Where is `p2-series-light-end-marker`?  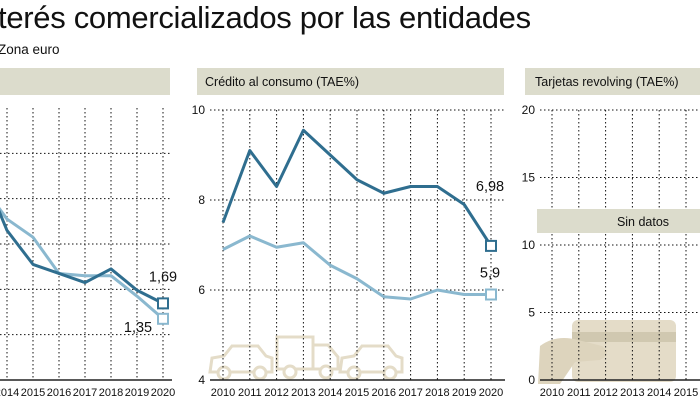 p2-series-light-end-marker is located at coordinates (491, 294).